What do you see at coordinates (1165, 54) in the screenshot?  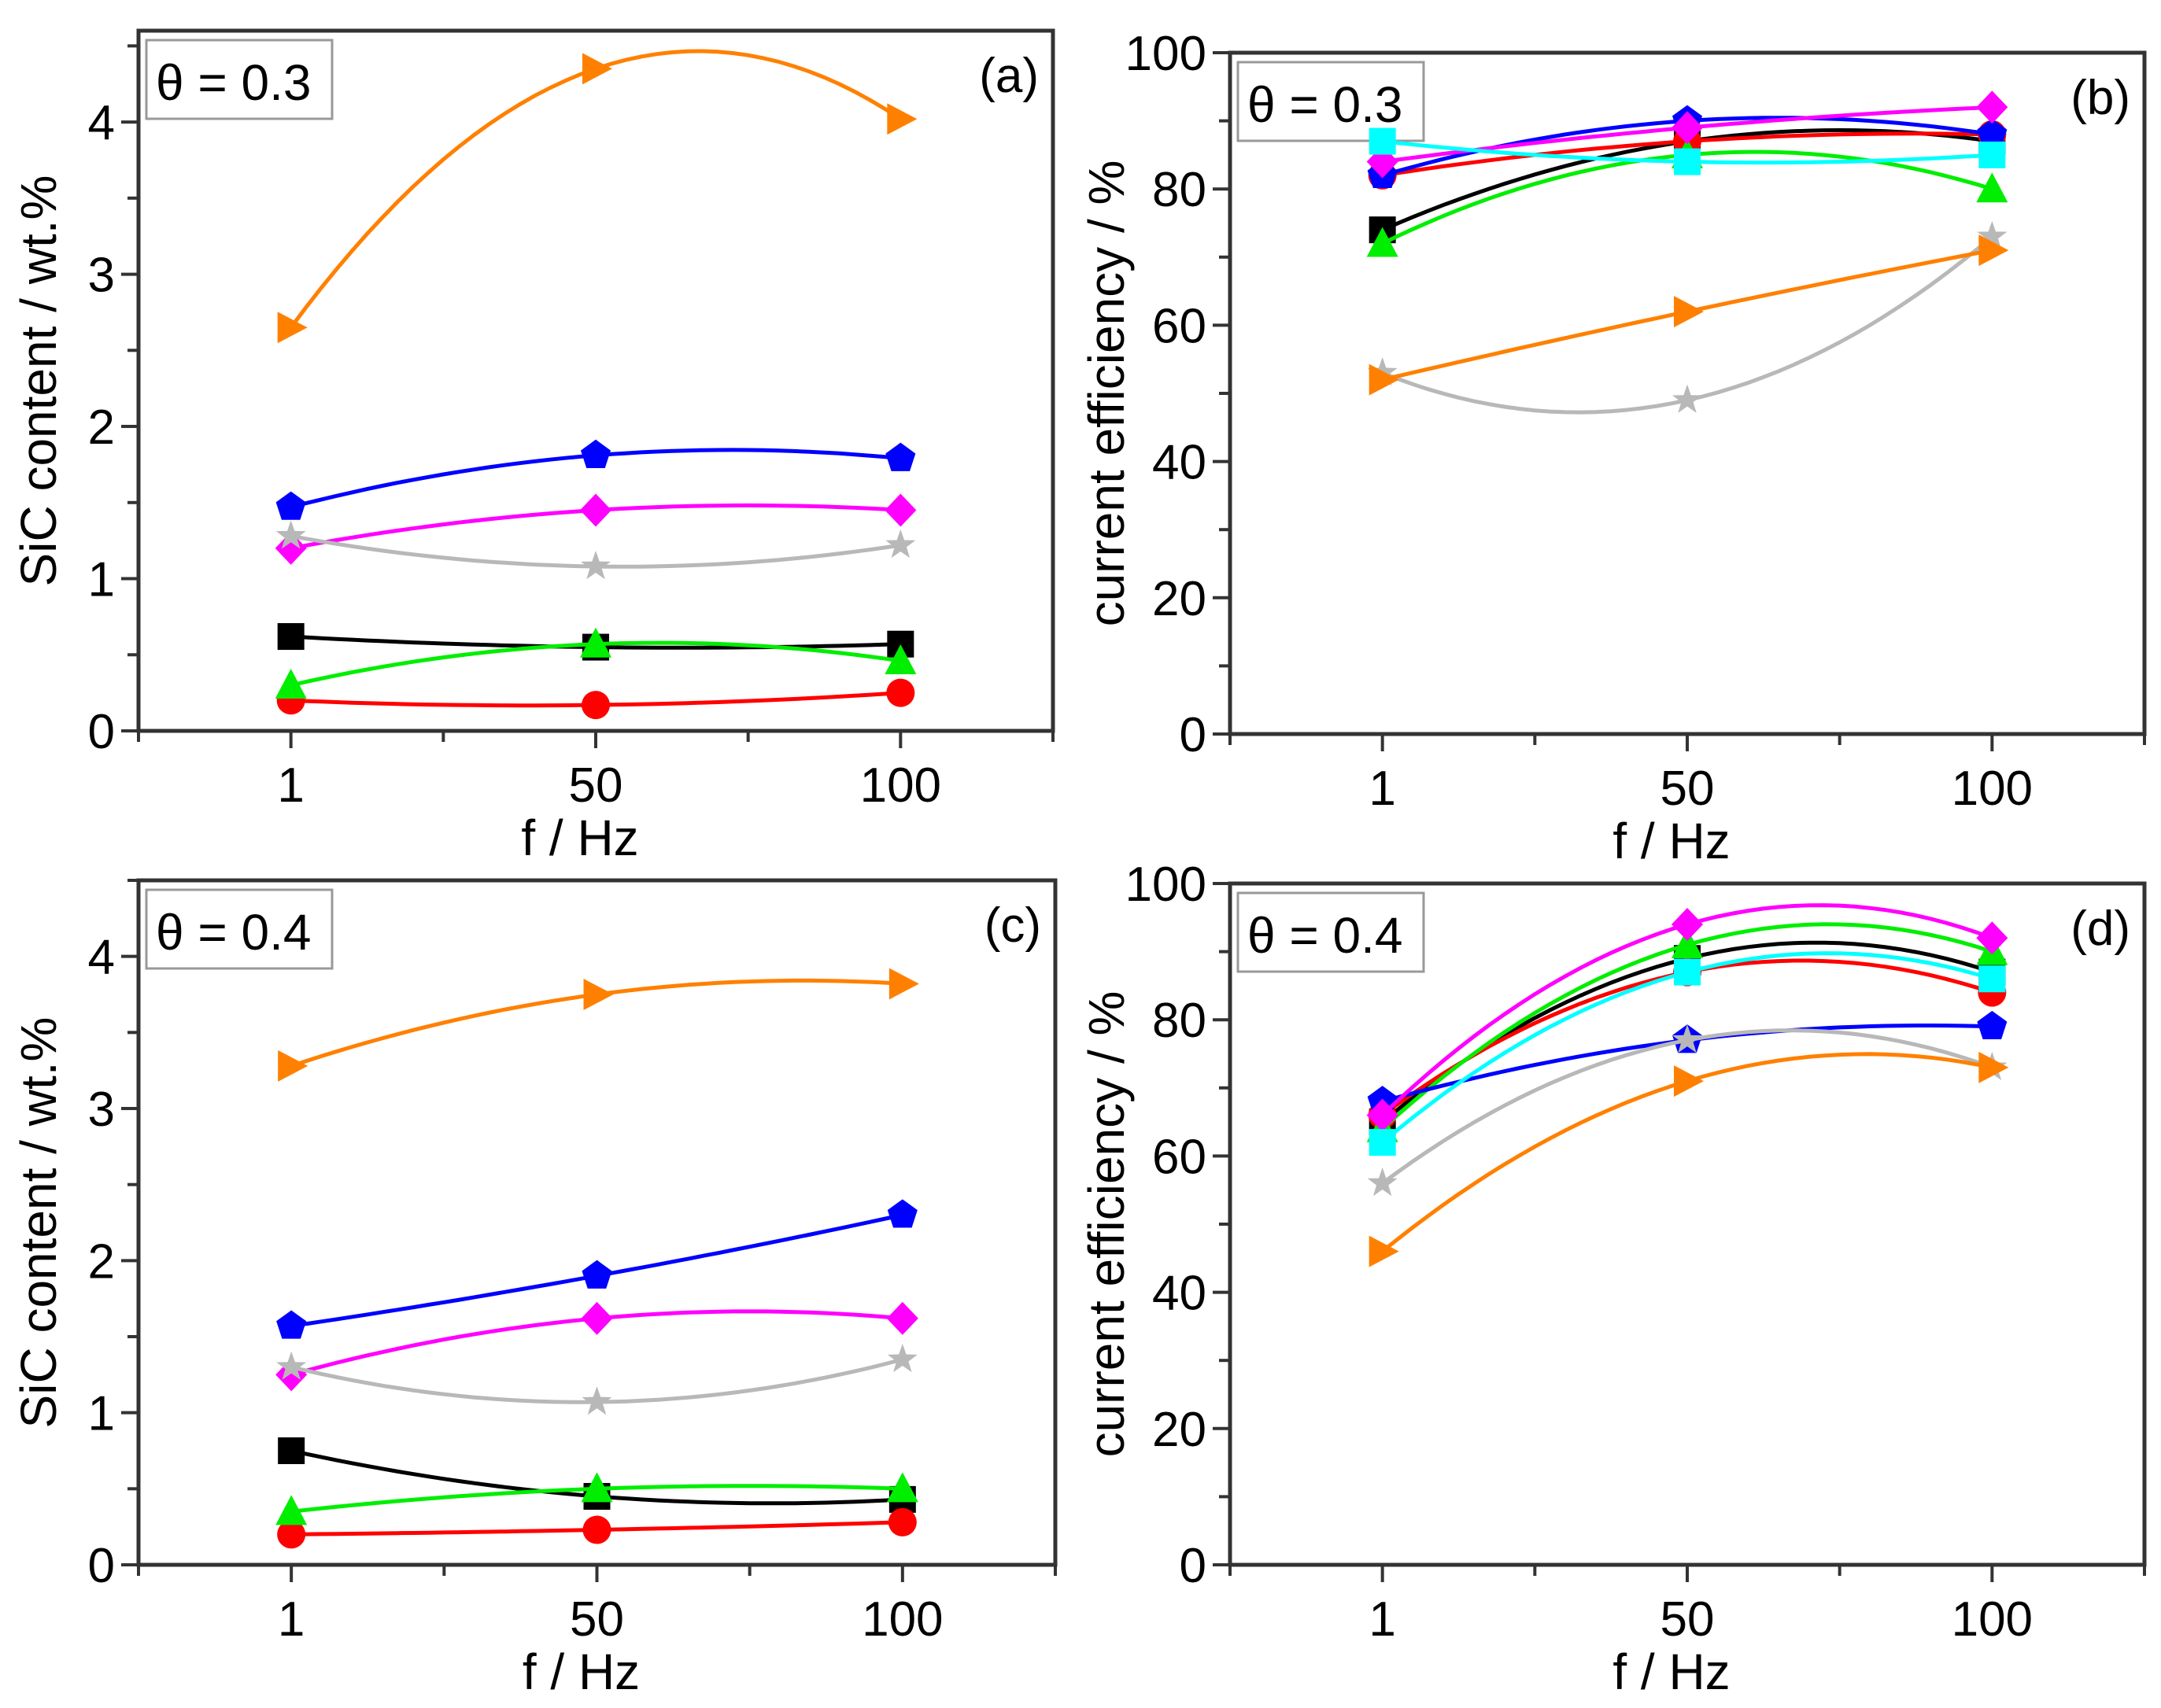 I see `y-tick-label: 100` at bounding box center [1165, 54].